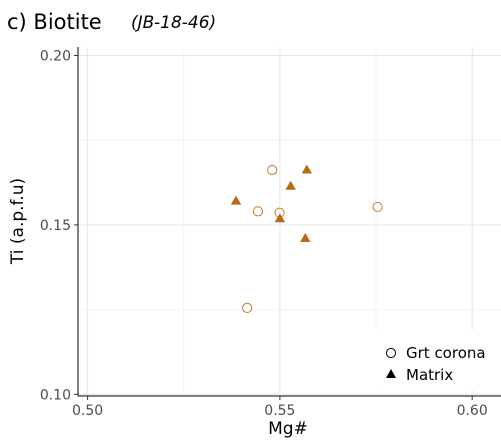  I want to click on y-tick-label: 0.10, so click(55, 395).